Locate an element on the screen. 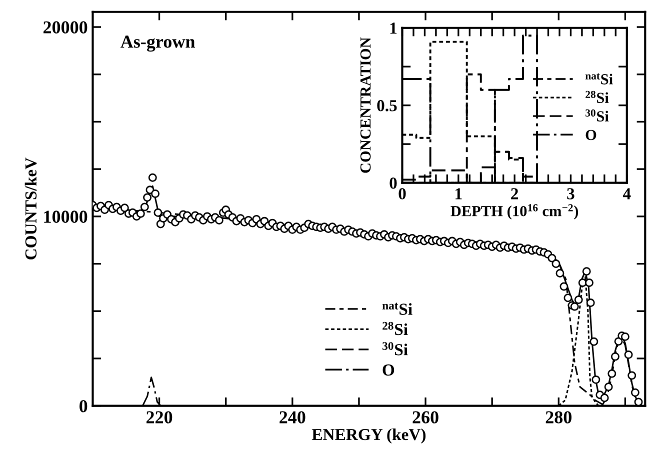  x-tick-label: 280 is located at coordinates (559, 417).